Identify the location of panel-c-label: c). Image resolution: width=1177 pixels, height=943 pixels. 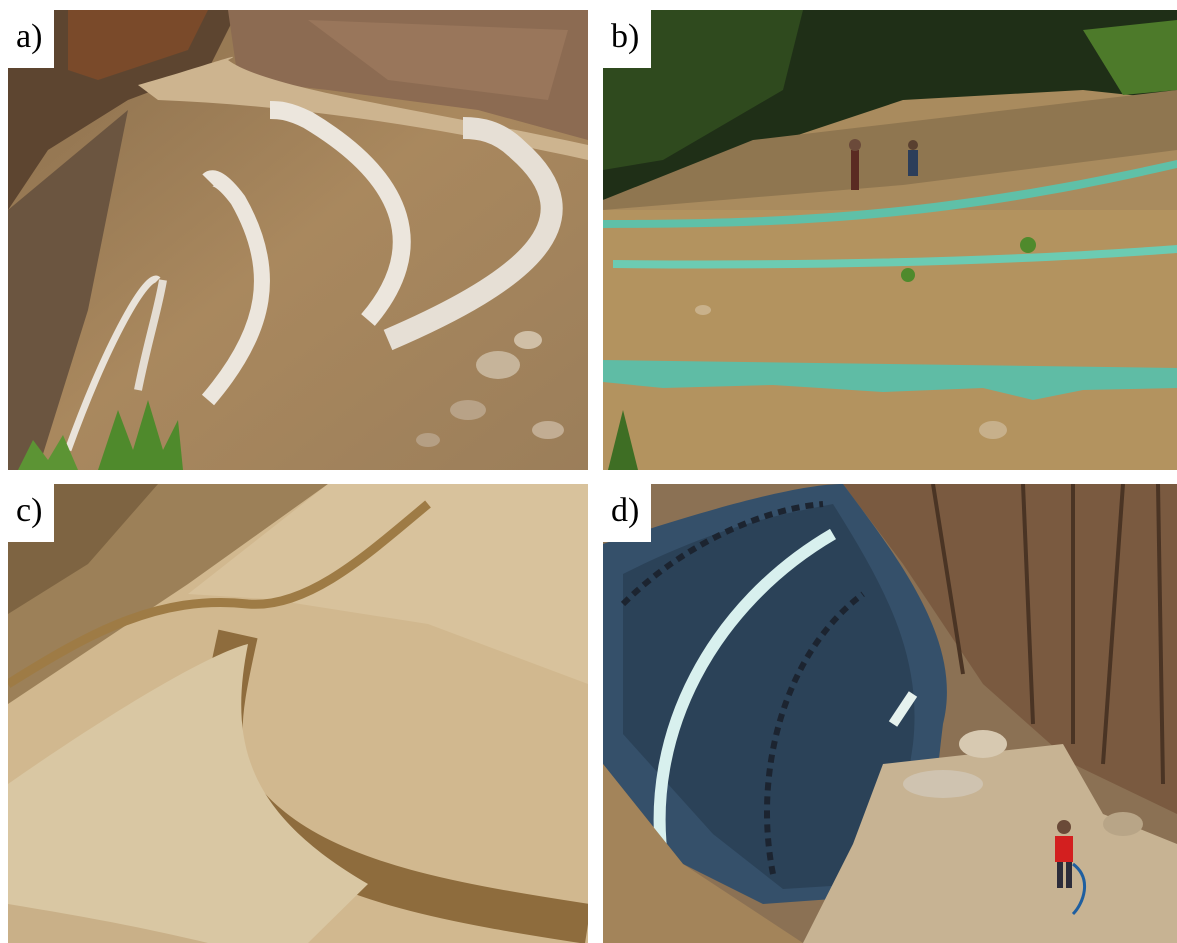
(31, 513).